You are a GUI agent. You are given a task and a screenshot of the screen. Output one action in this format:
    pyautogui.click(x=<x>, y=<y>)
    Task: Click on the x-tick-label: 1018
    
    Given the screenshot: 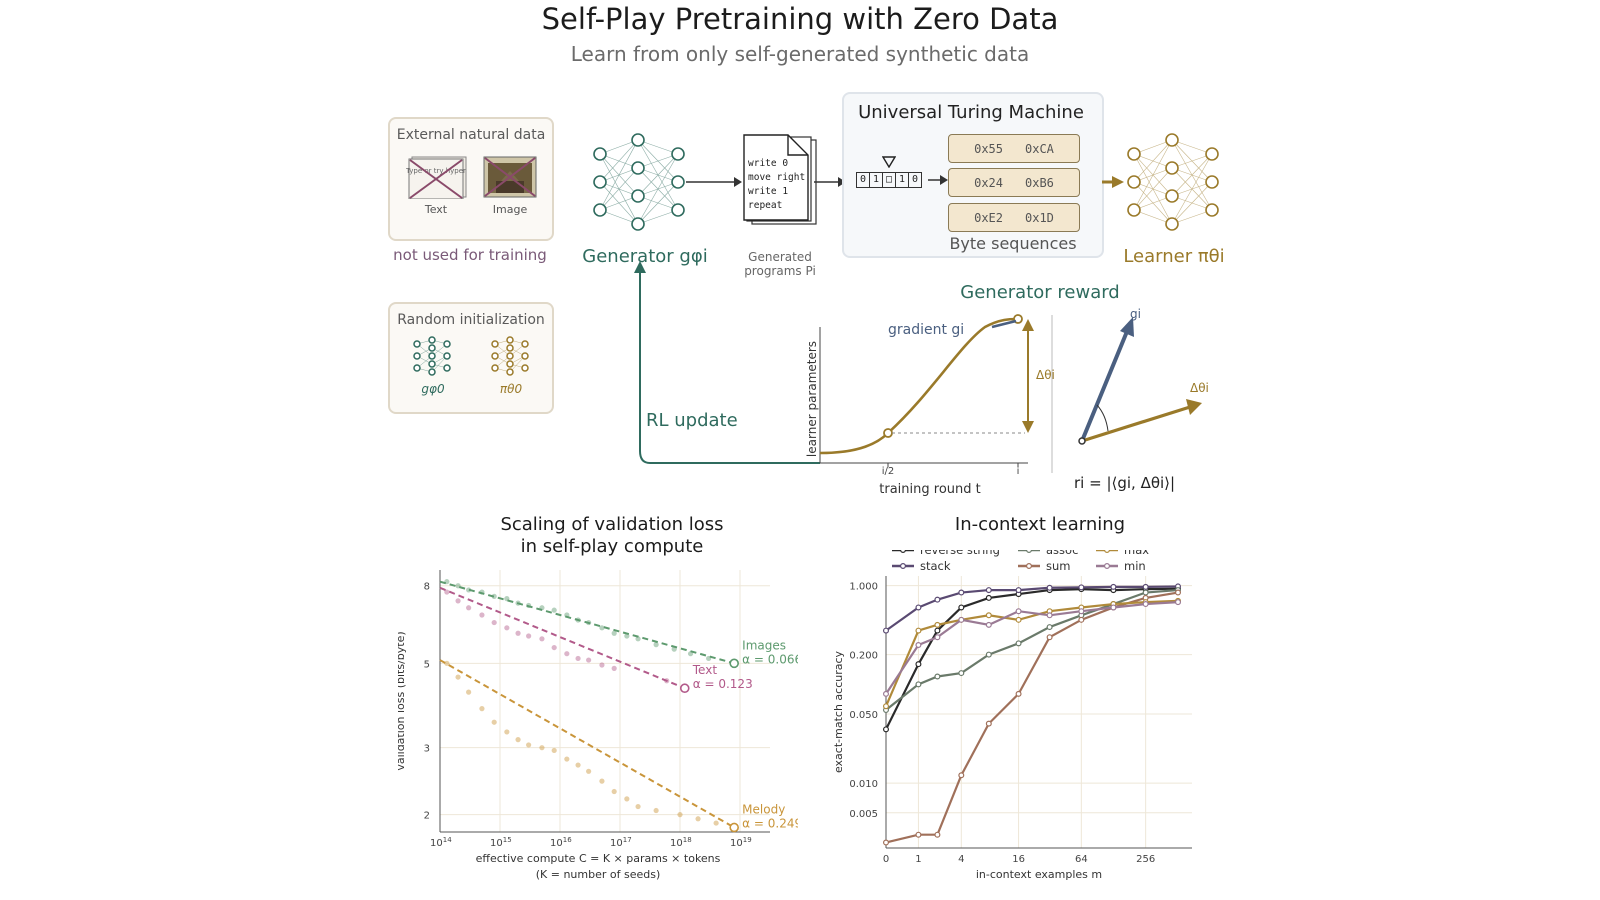 What is the action you would take?
    pyautogui.click(x=681, y=842)
    